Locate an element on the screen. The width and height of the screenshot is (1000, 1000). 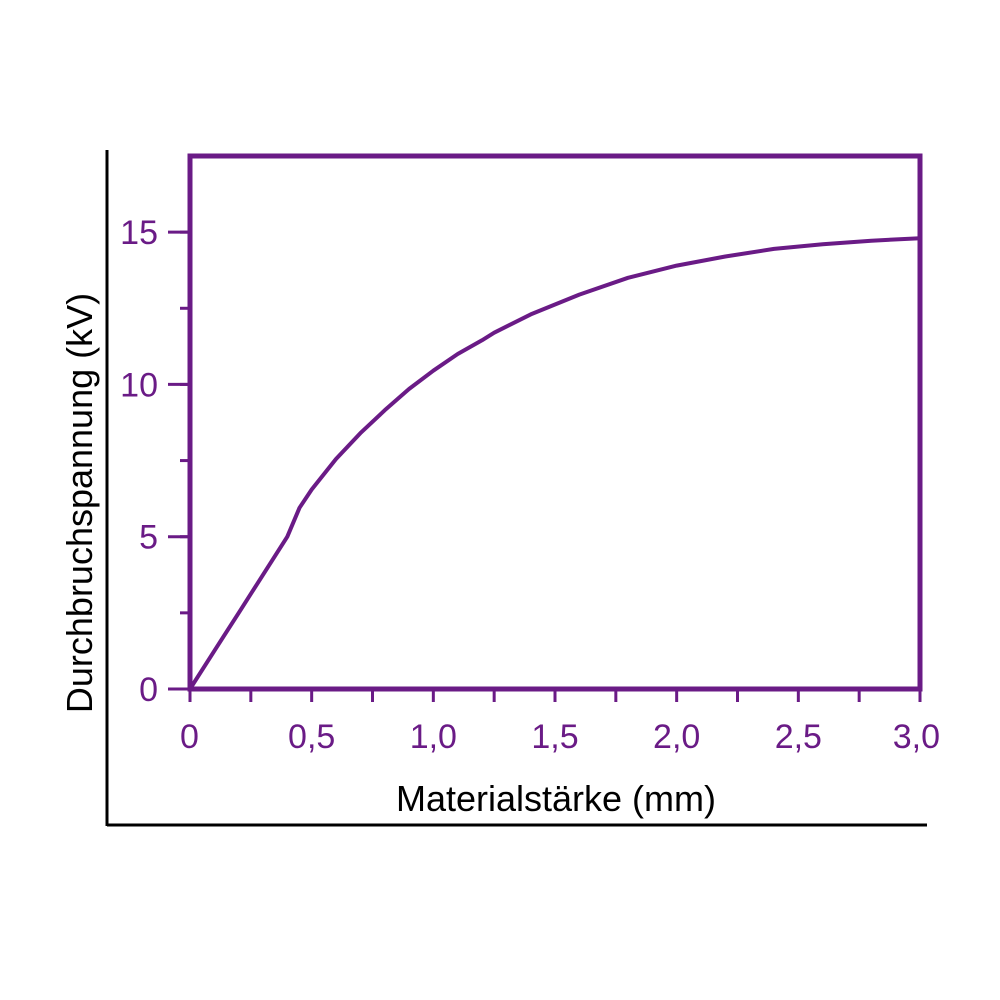
y-tick-labels: 0 5 10 15 is located at coordinates (139, 461).